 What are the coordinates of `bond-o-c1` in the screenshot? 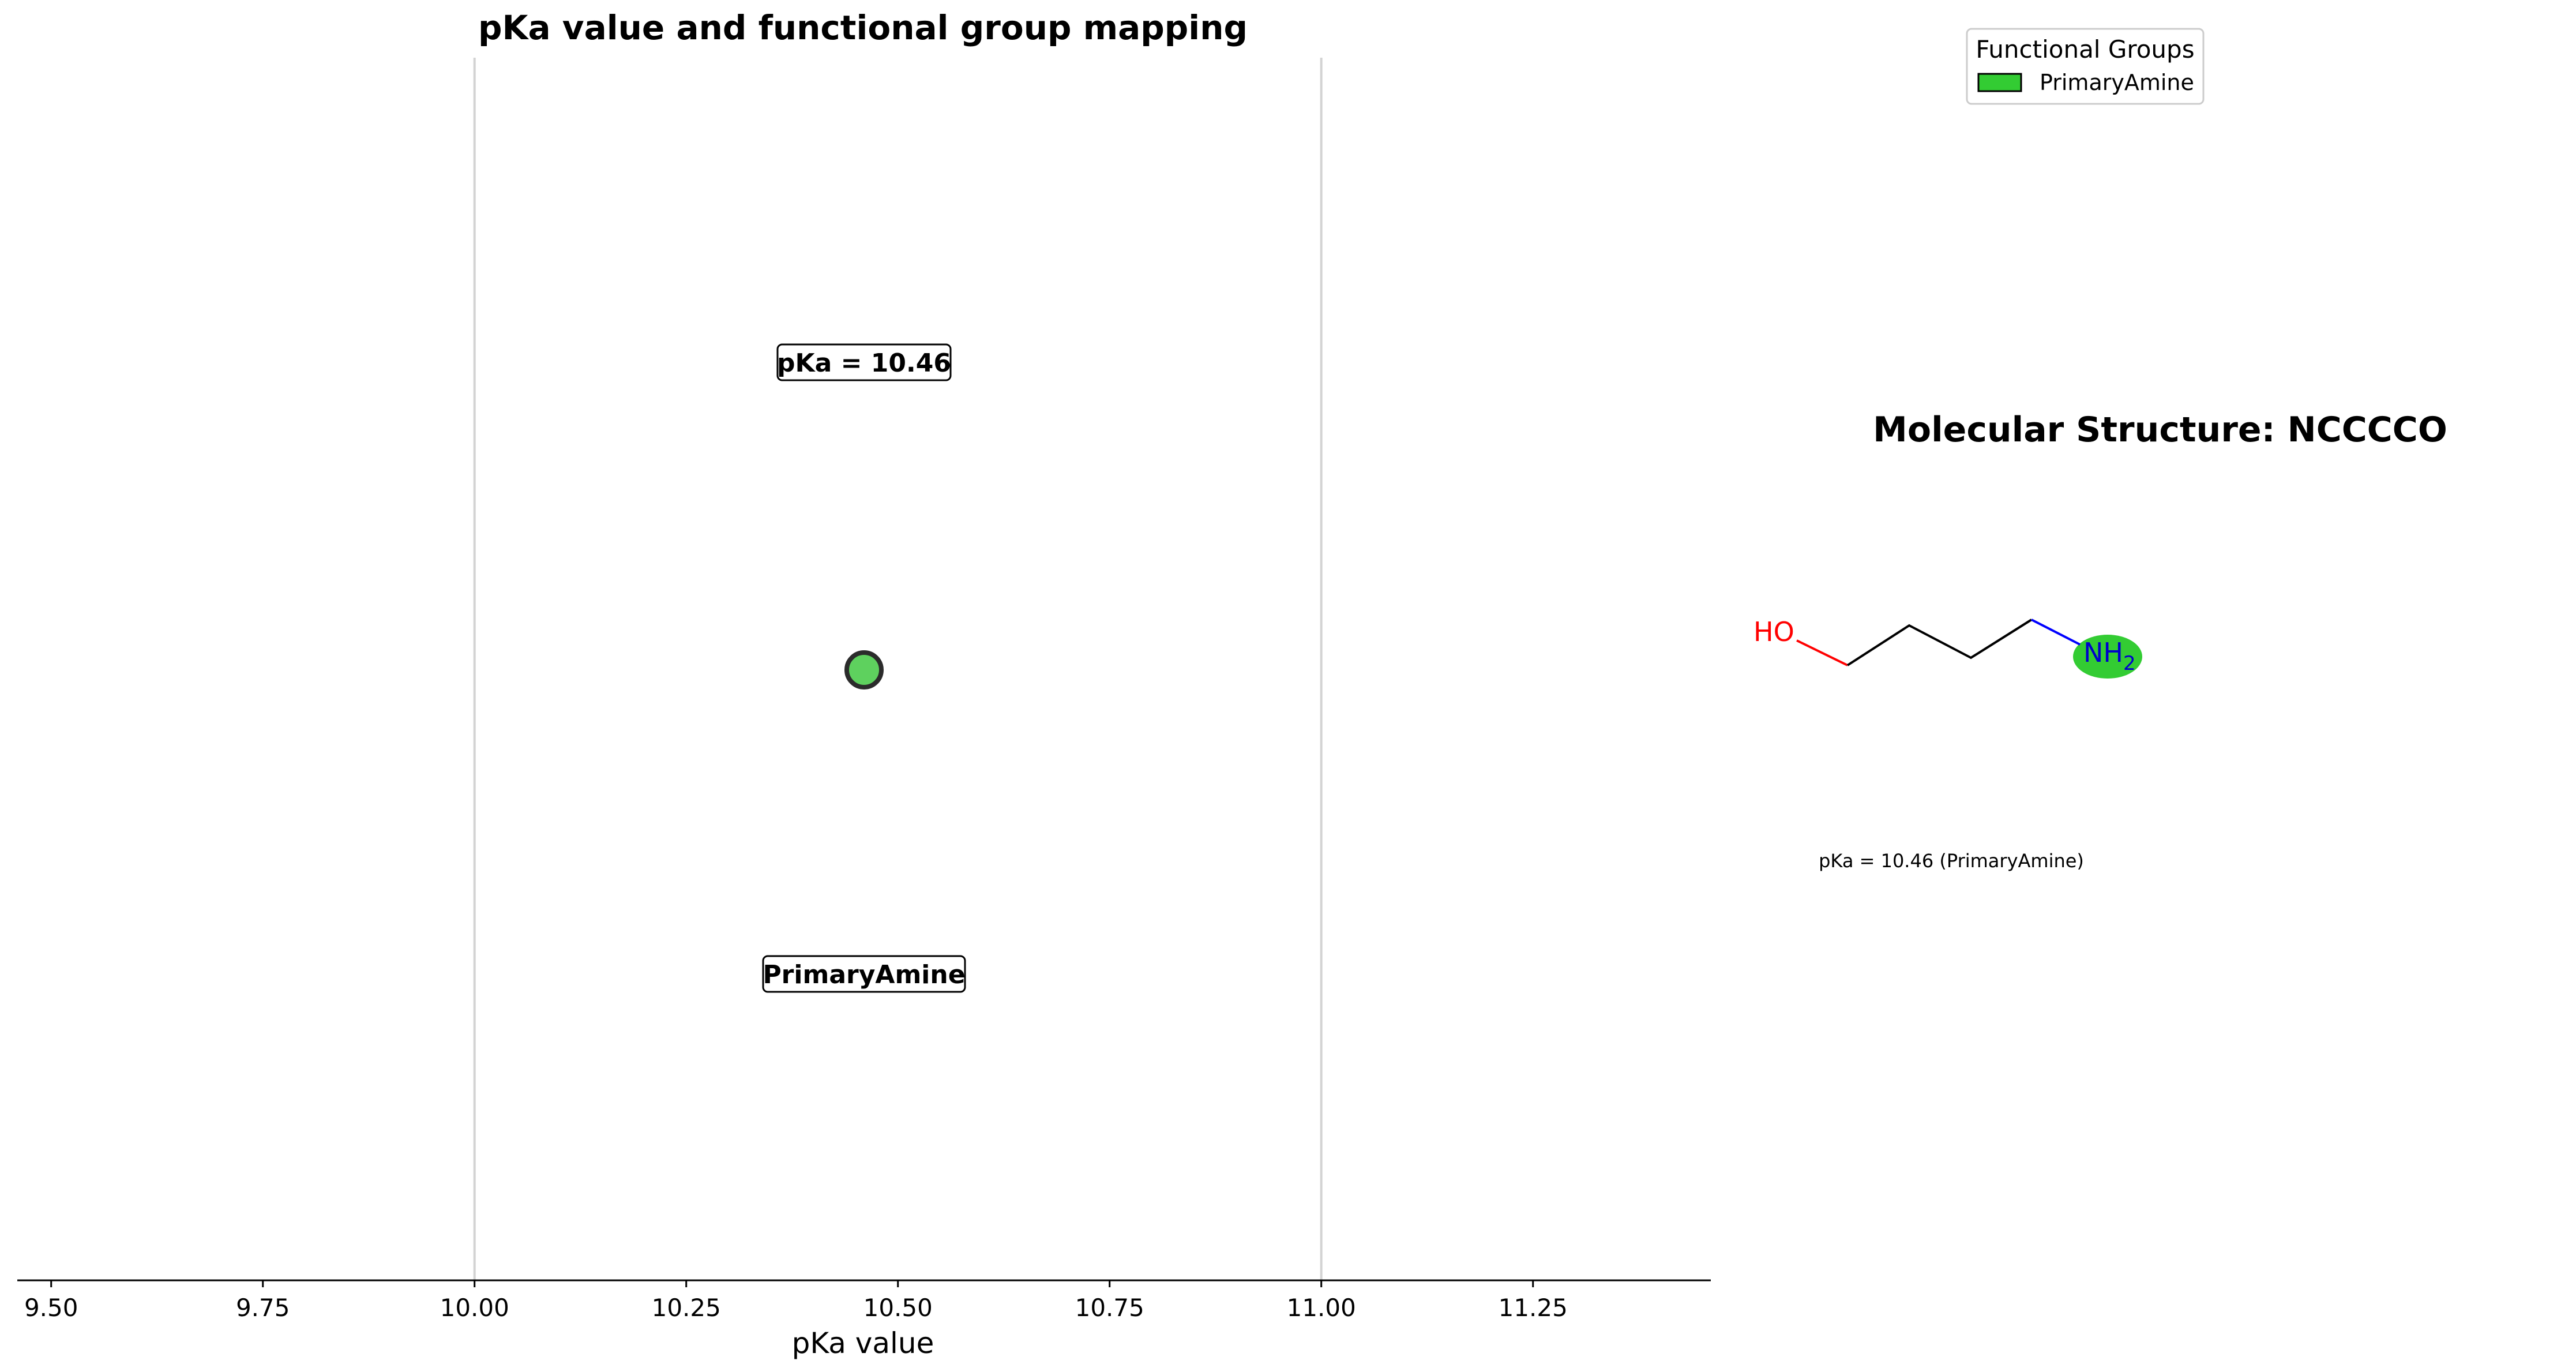 It's located at (1822, 652).